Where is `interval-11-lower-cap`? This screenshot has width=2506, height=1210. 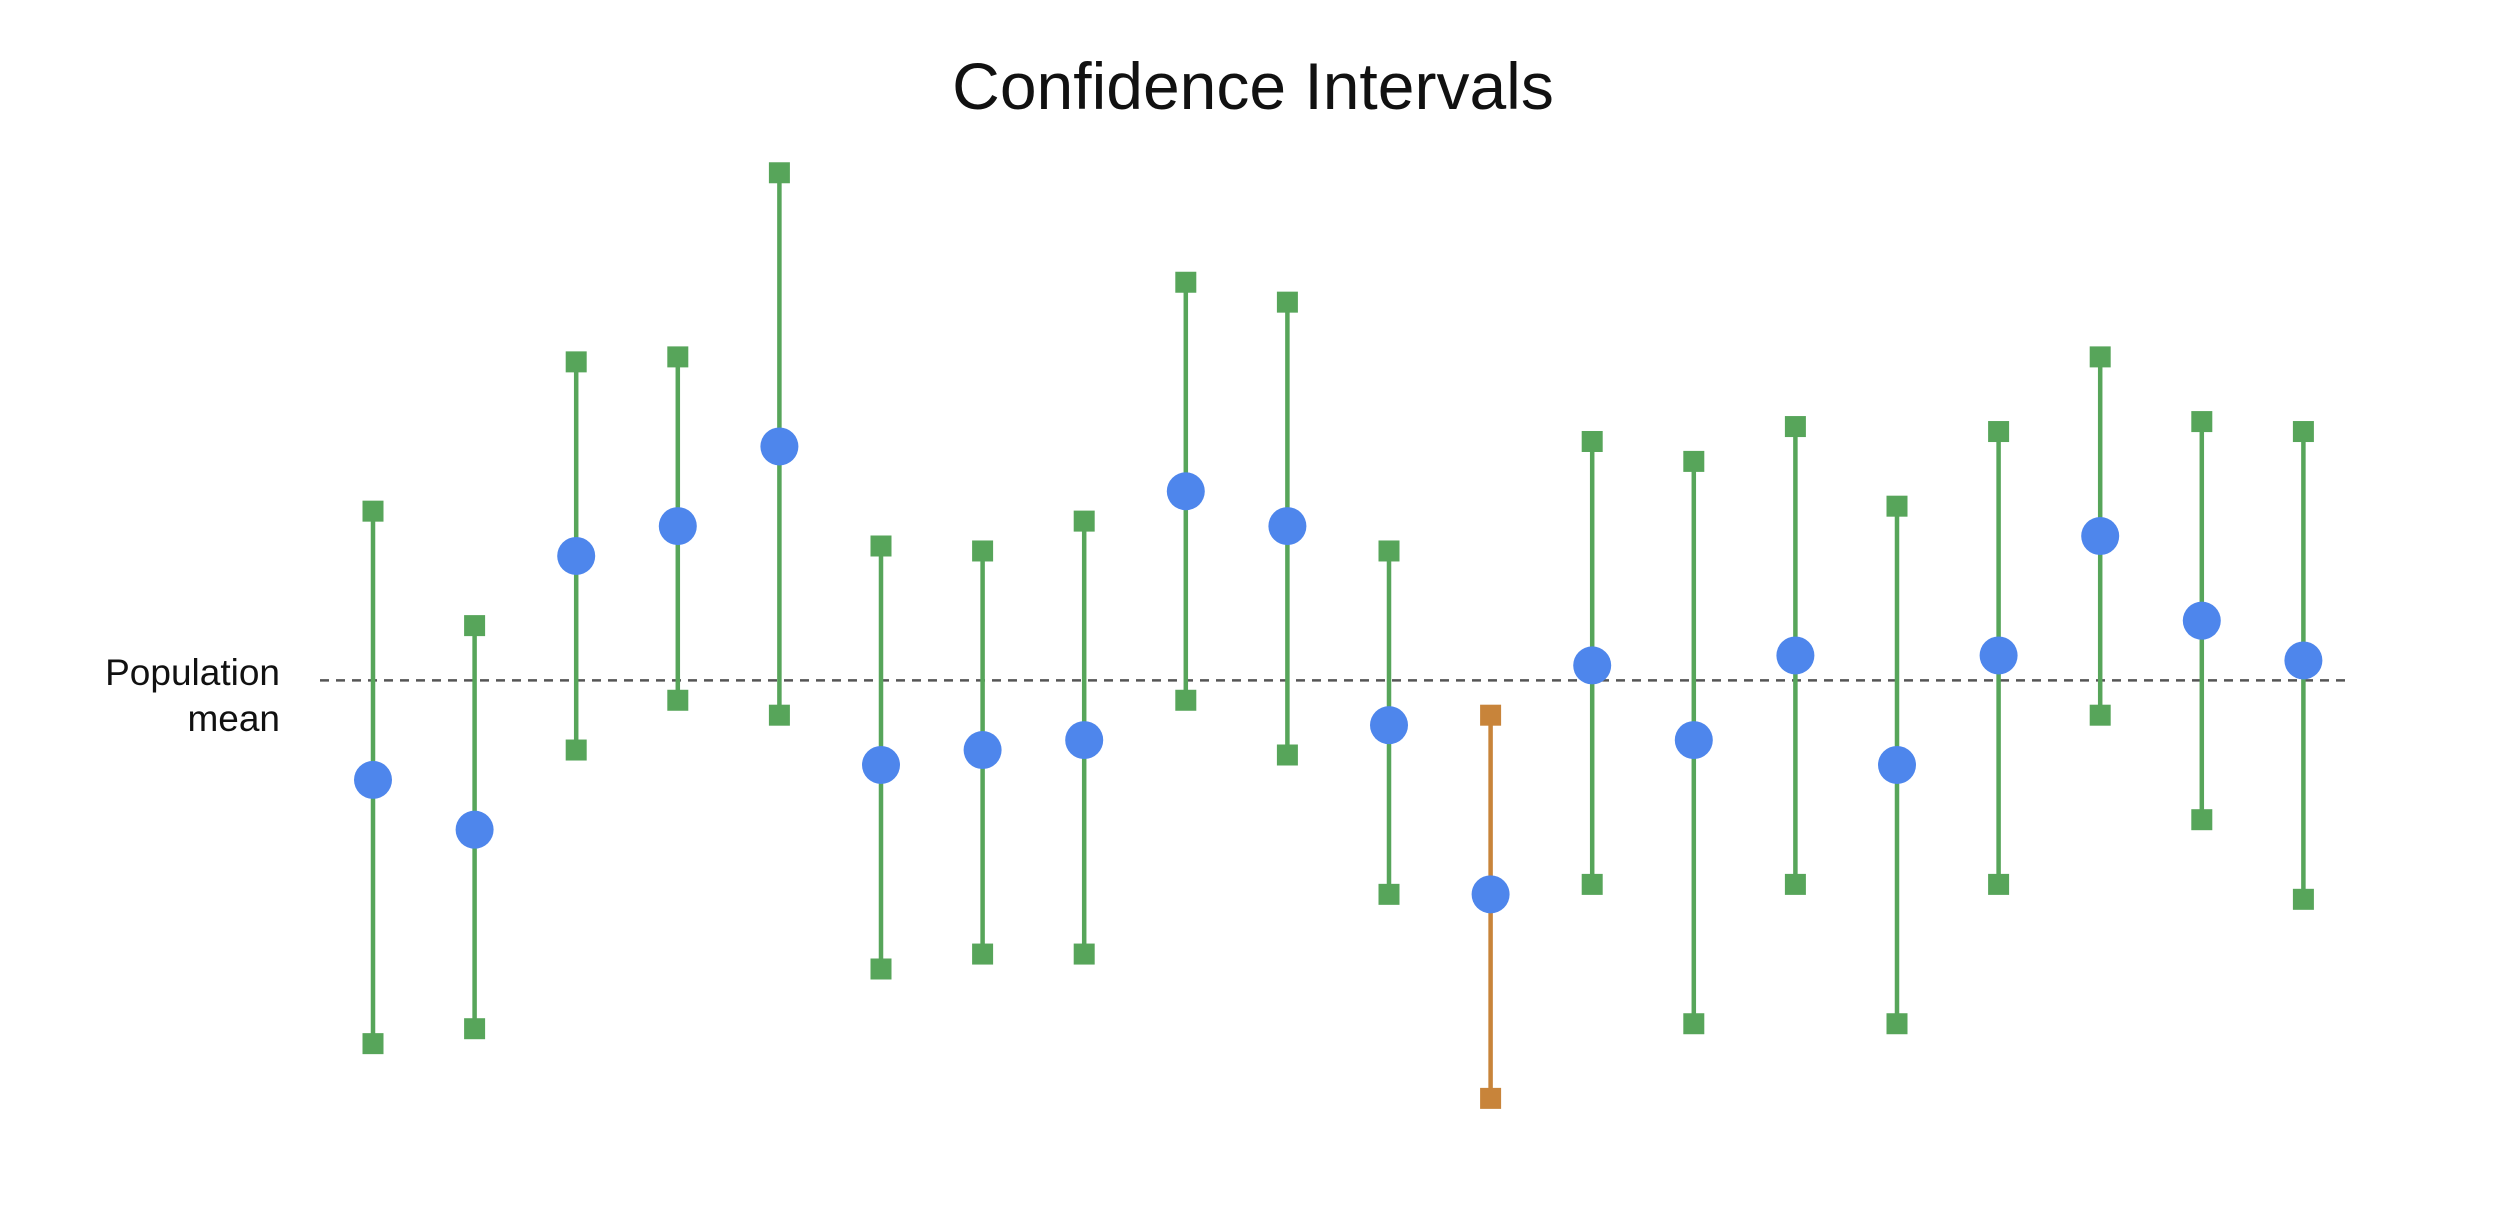 interval-11-lower-cap is located at coordinates (1389, 894).